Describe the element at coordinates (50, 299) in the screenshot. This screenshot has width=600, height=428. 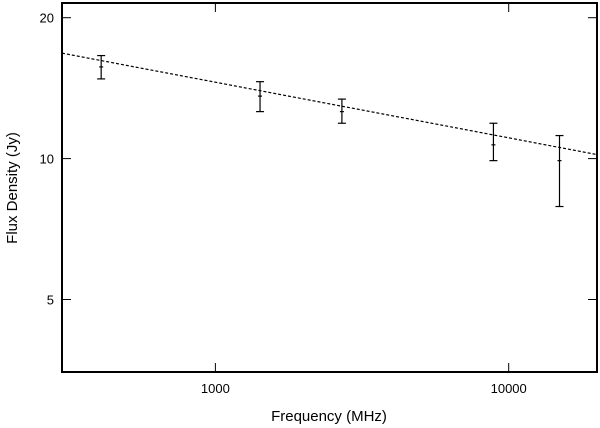
I see `y-tick-label: 5` at that location.